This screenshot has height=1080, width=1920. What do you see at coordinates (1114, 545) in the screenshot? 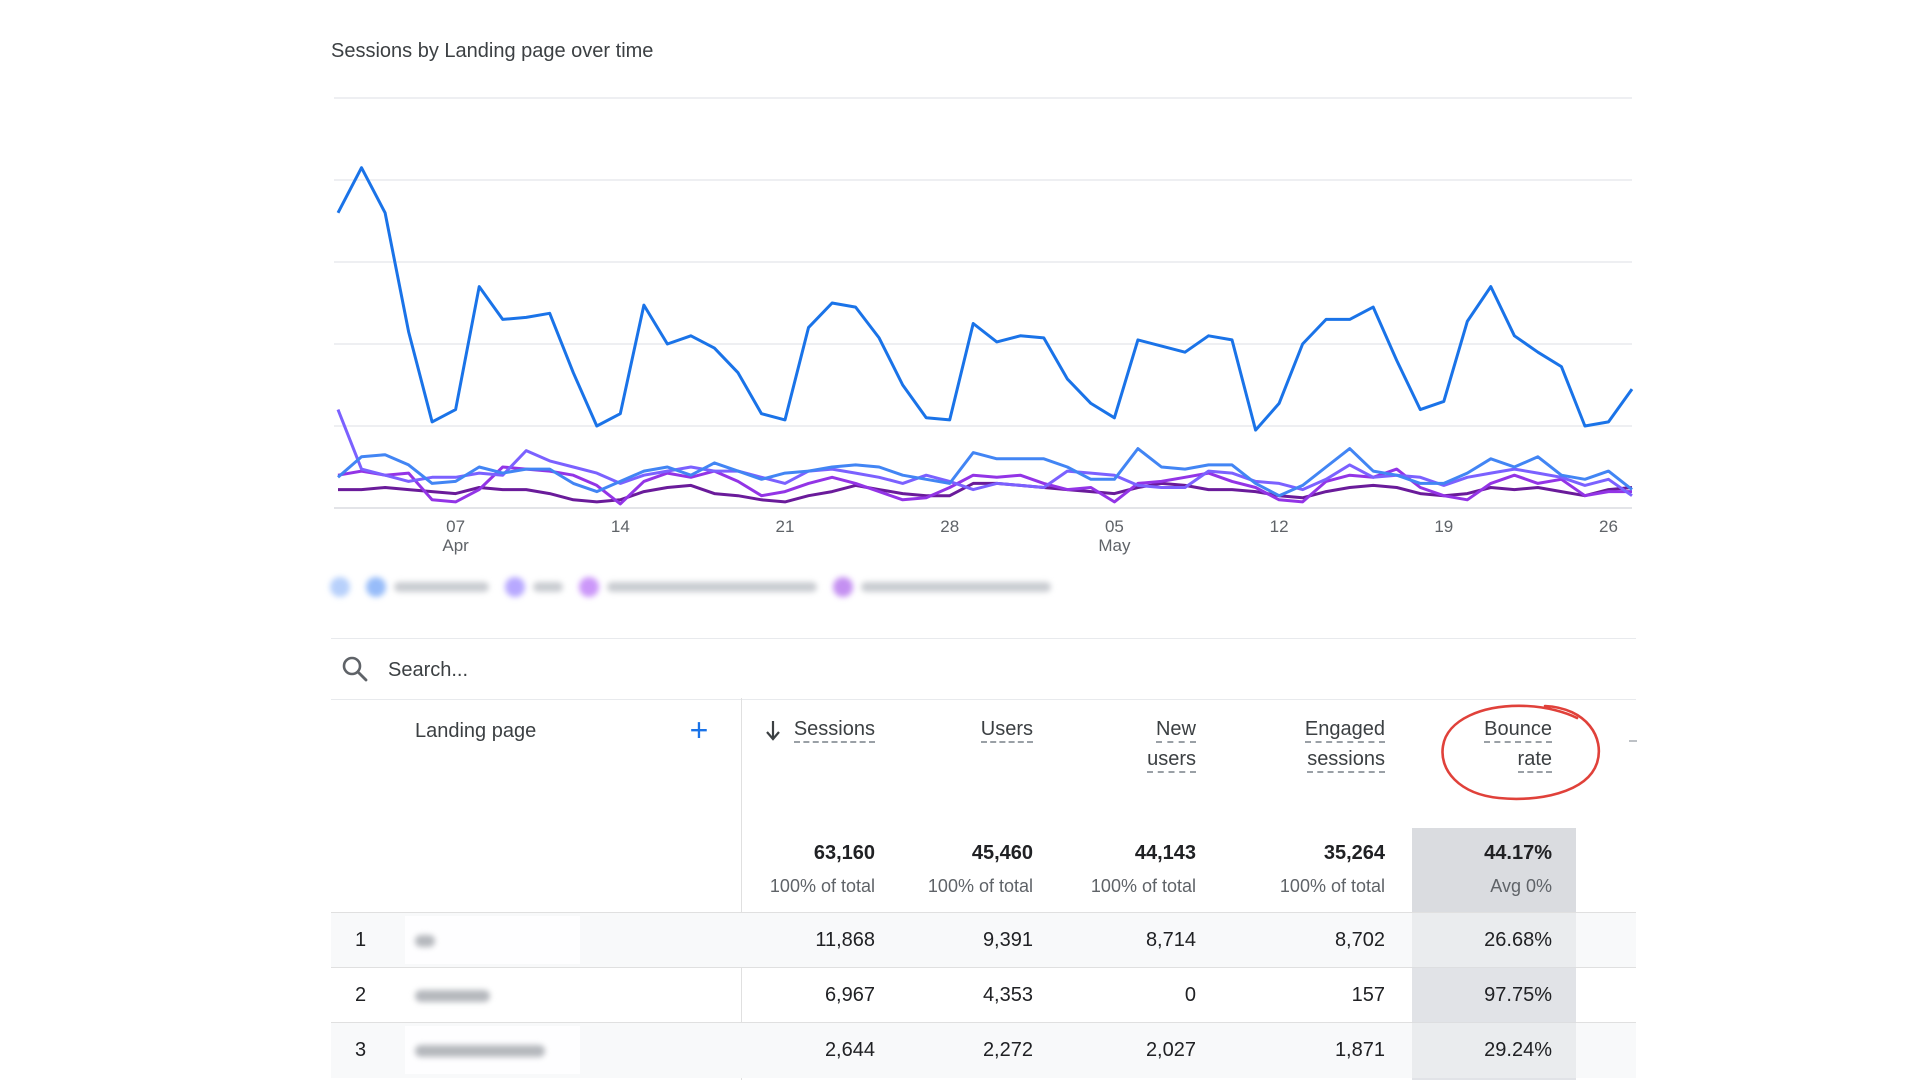
I see `x-tick-month: May` at bounding box center [1114, 545].